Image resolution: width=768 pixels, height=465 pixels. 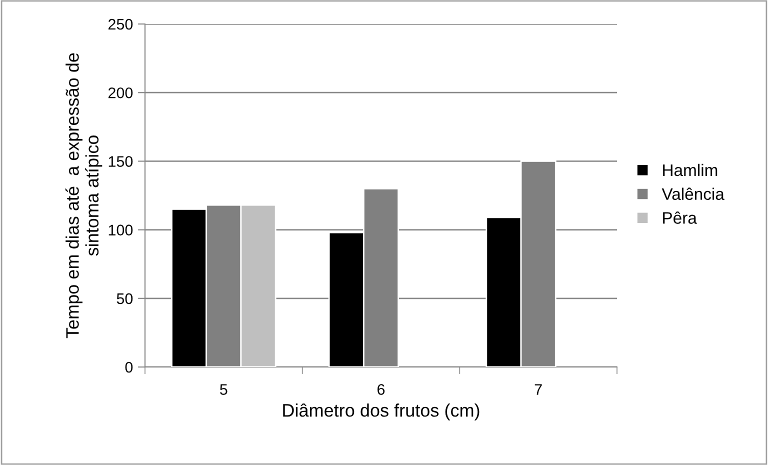 I want to click on x-tick-label: 7, so click(x=538, y=389).